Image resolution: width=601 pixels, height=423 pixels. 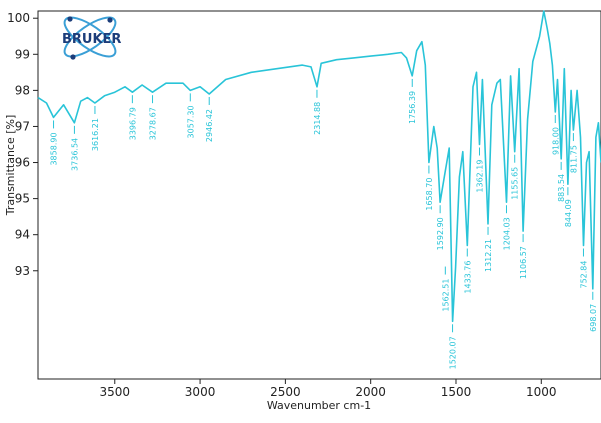 What do you see at coordinates (22, 199) in the screenshot?
I see `y-tick-label: 95` at bounding box center [22, 199].